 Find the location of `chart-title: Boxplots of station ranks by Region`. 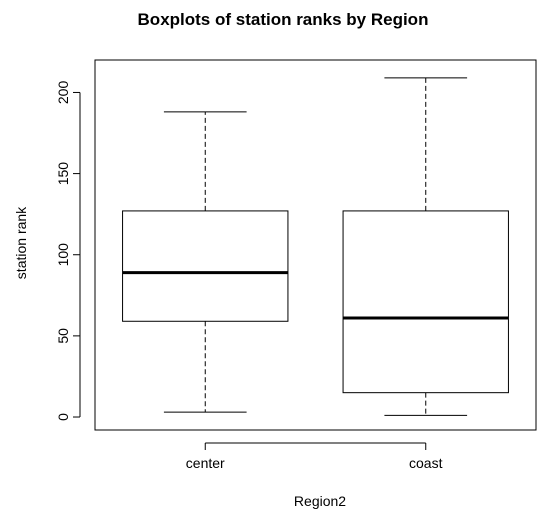

chart-title: Boxplots of station ranks by Region is located at coordinates (283, 19).